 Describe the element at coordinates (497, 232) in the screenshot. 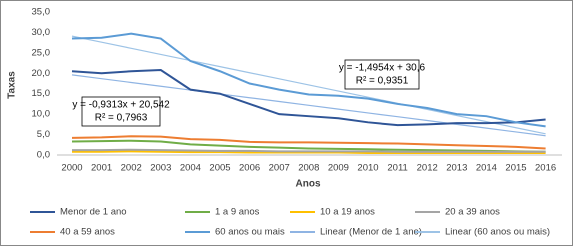

I see `legend-label: Linear (60 anos ou mais)` at that location.